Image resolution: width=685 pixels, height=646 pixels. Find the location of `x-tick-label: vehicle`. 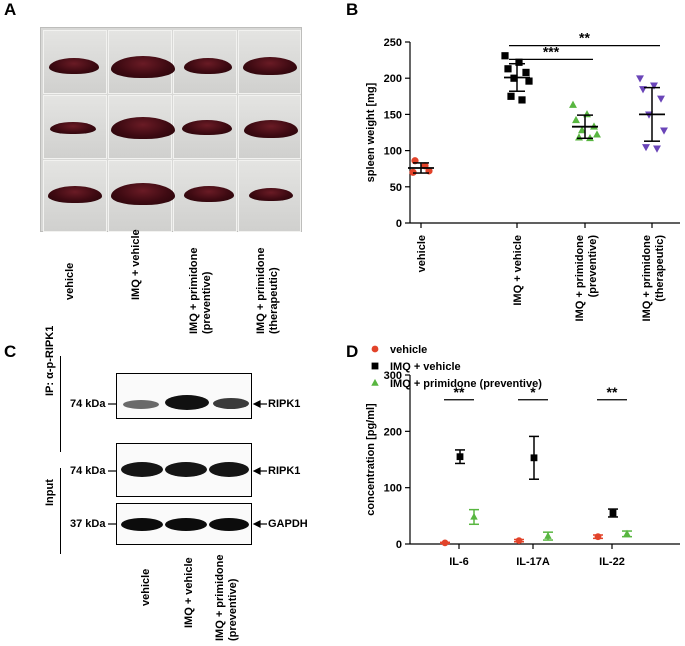

x-tick-label: vehicle is located at coordinates (422, 253).